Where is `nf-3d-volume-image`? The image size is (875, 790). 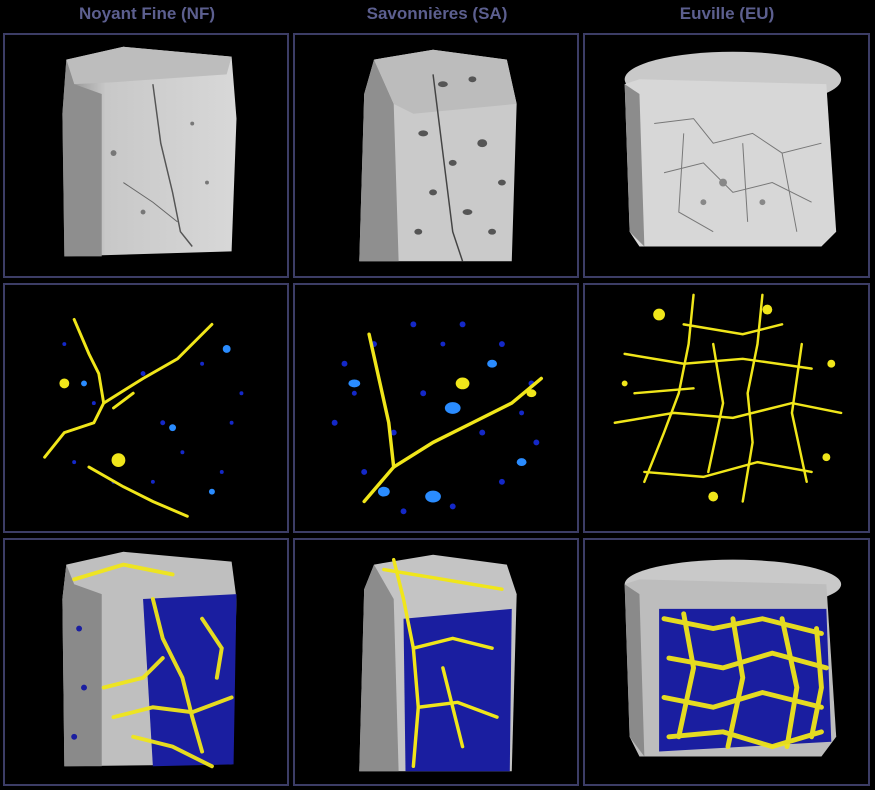
nf-3d-volume-image is located at coordinates (146, 155).